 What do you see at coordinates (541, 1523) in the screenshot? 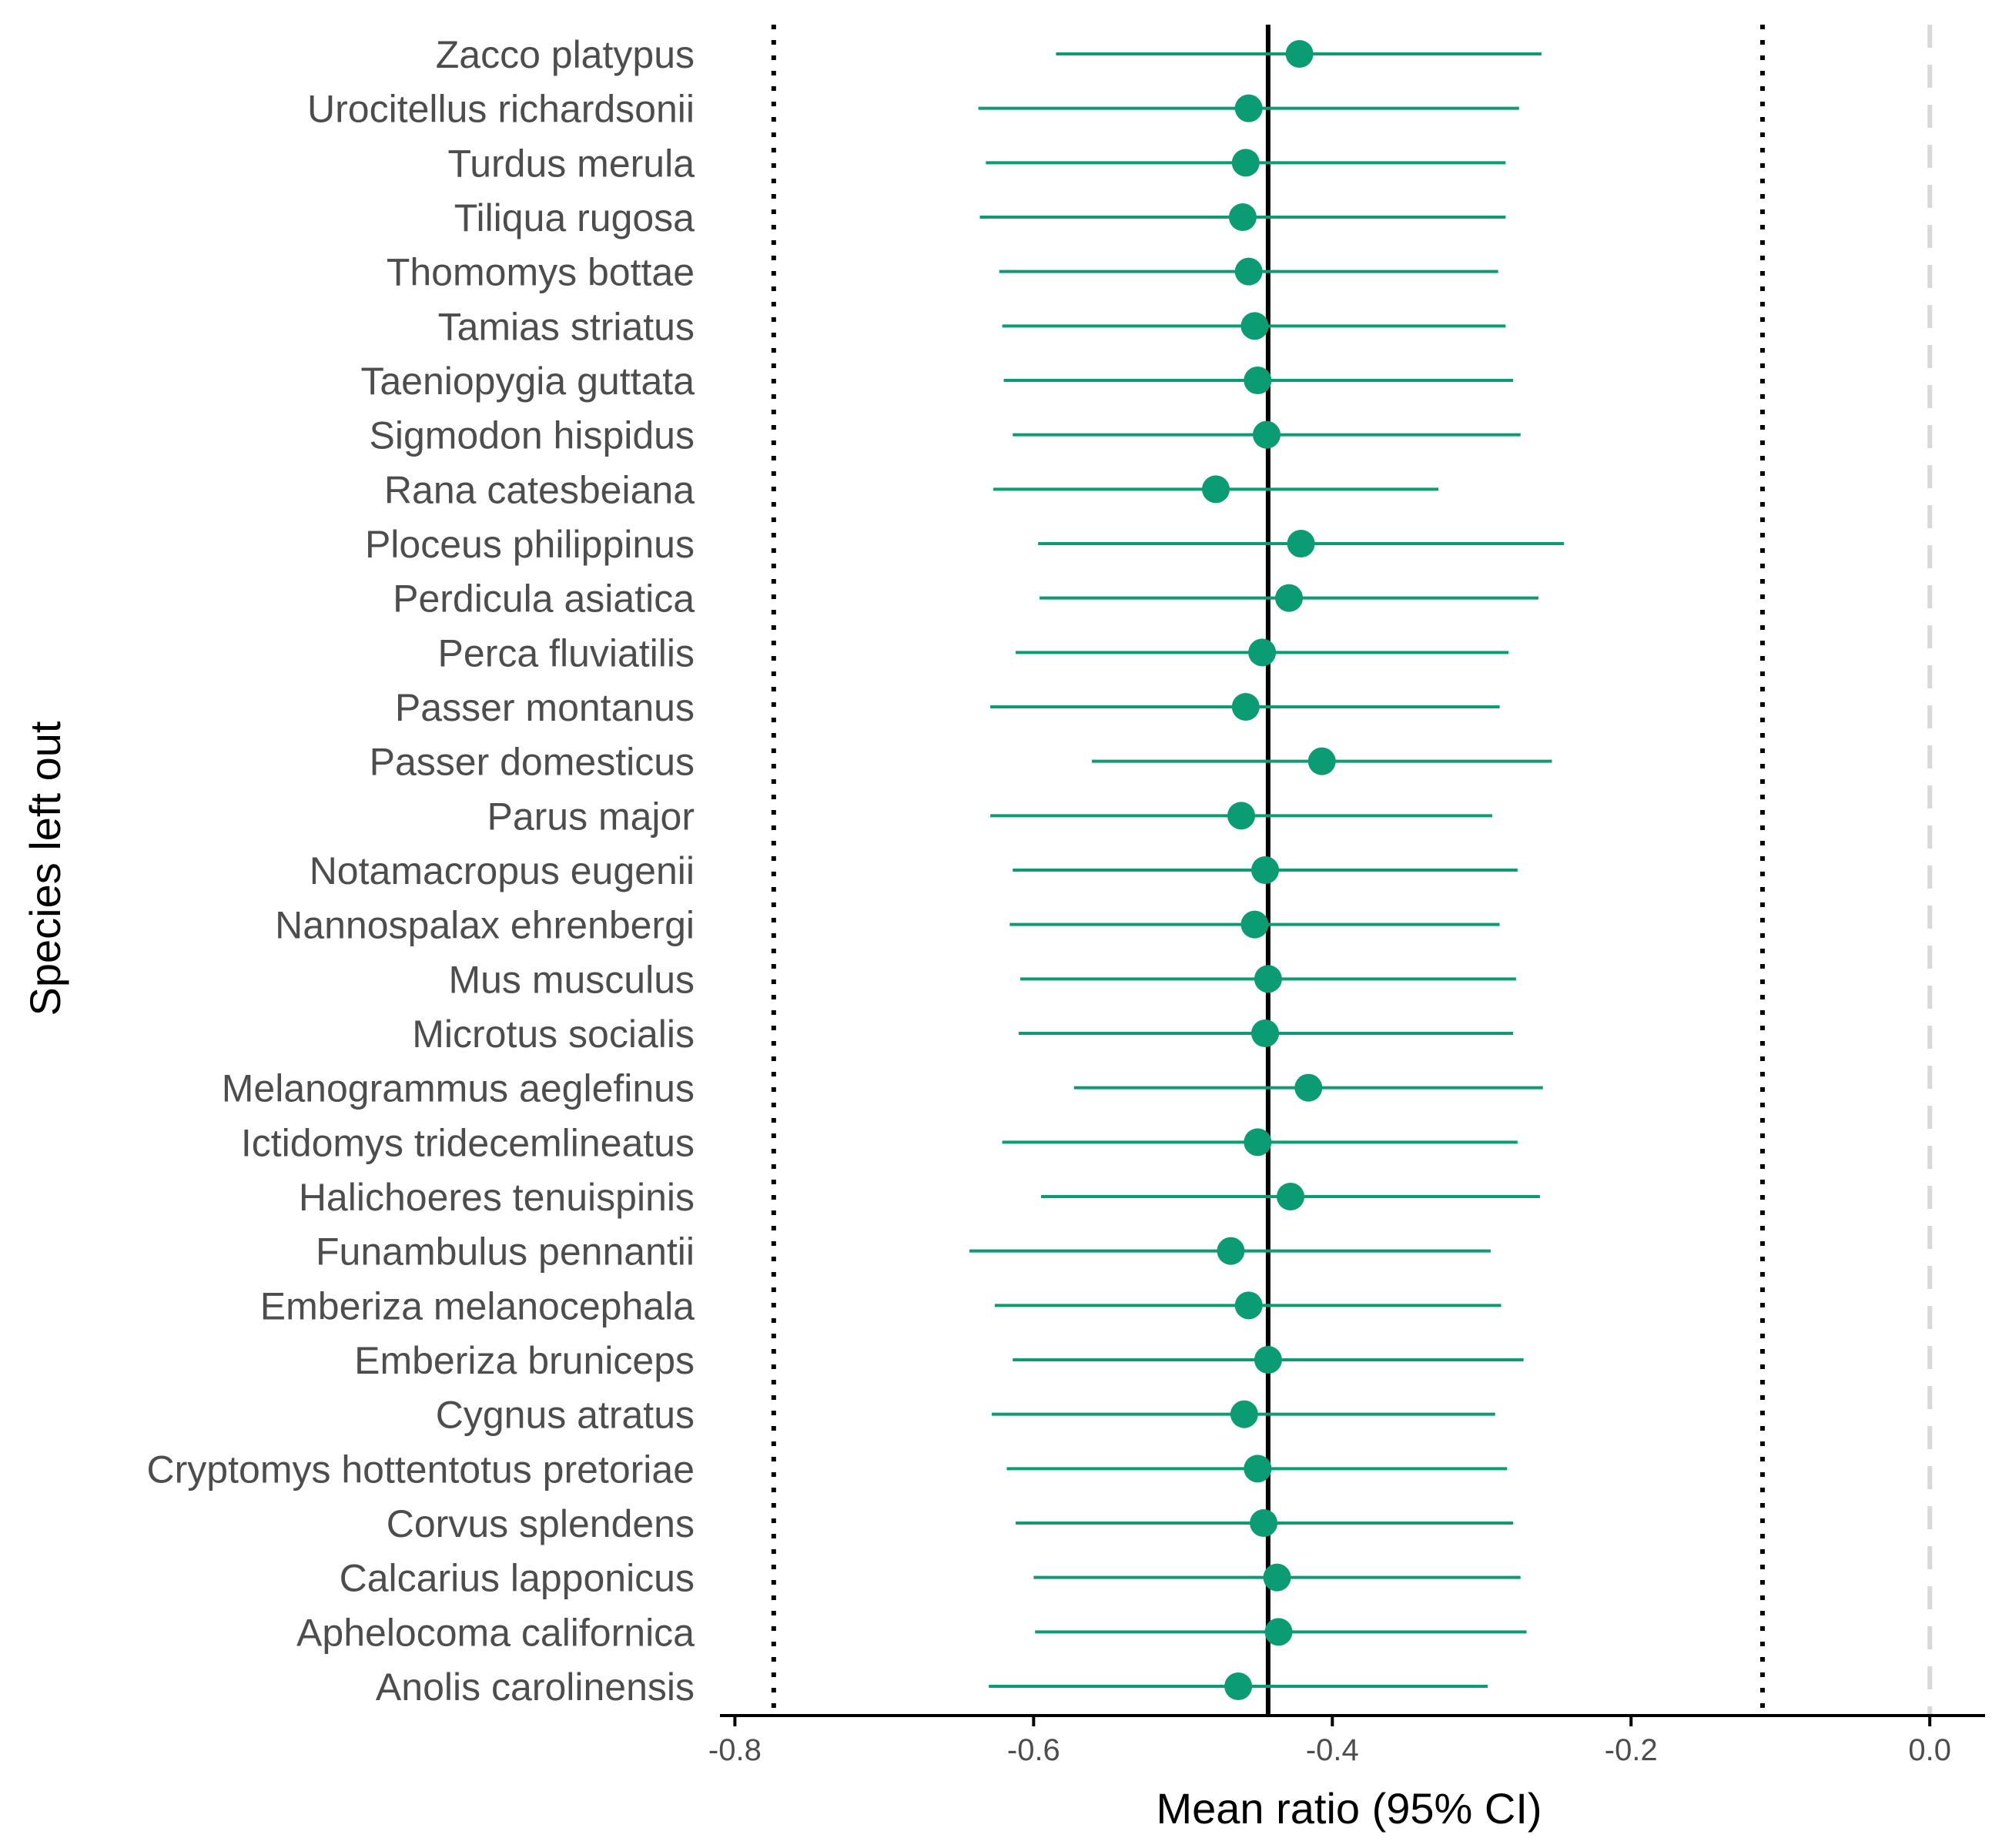
I see `y-tick-label: Corvus splendens` at bounding box center [541, 1523].